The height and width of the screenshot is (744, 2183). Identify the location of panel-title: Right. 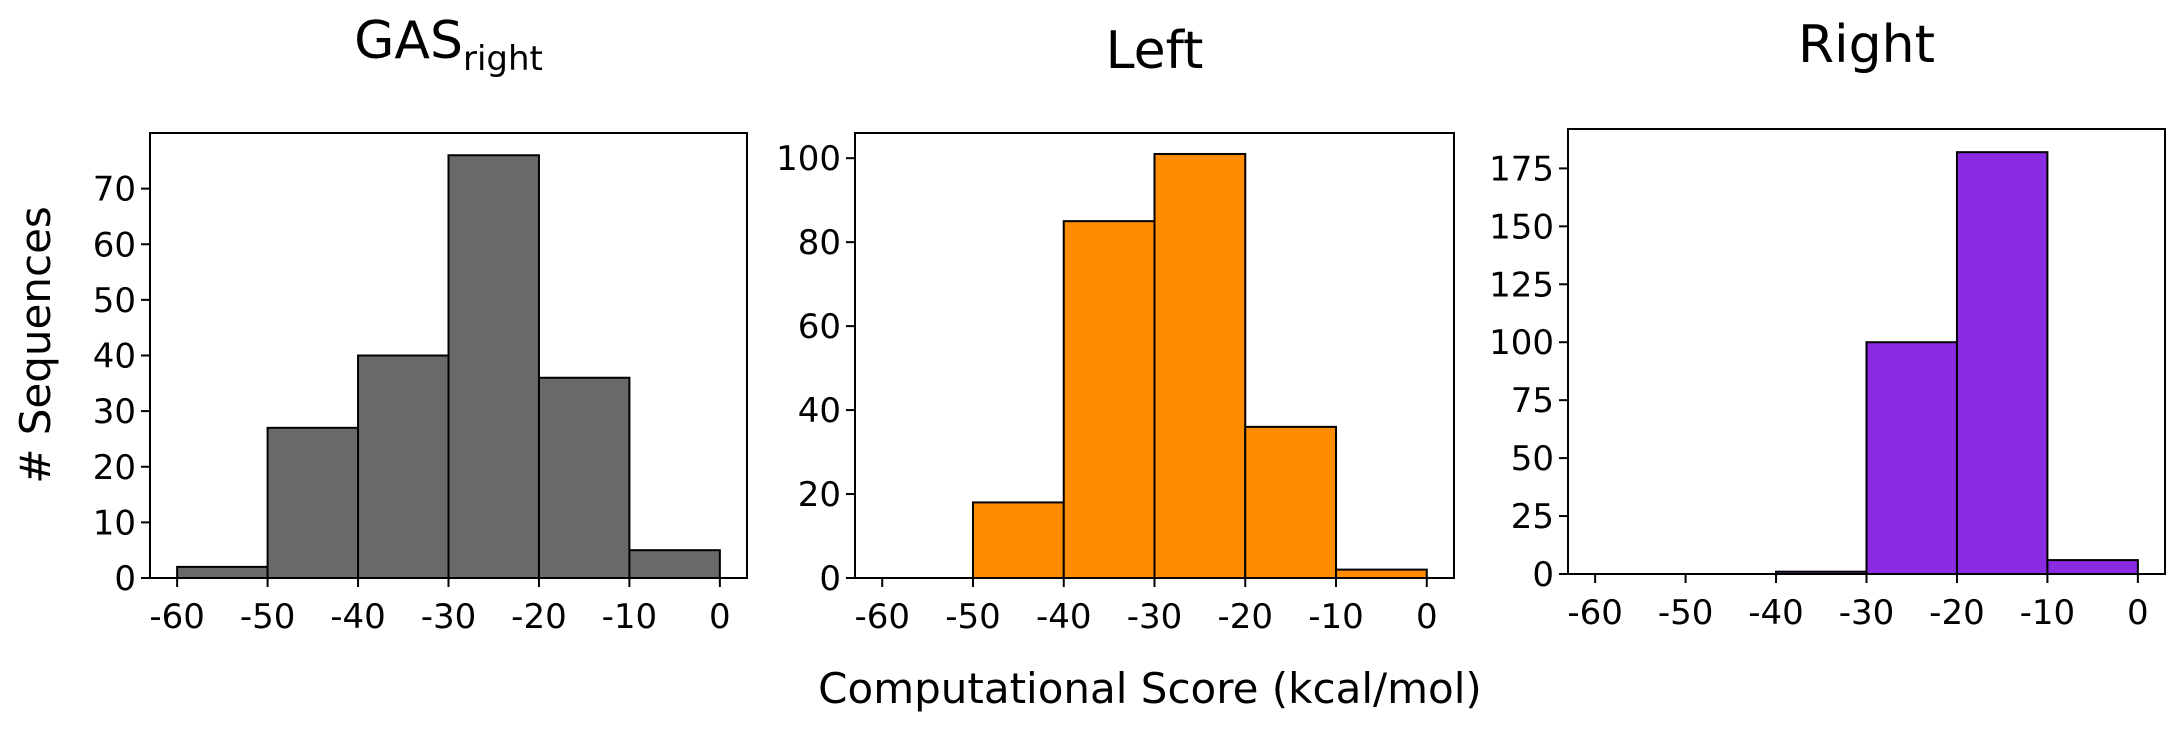
(1866, 45).